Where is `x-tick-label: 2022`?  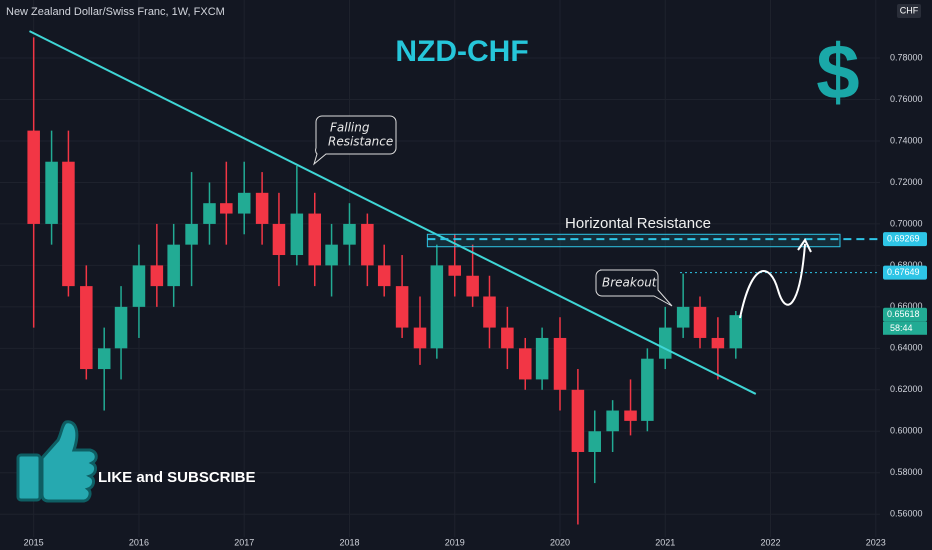
x-tick-label: 2022 is located at coordinates (771, 542).